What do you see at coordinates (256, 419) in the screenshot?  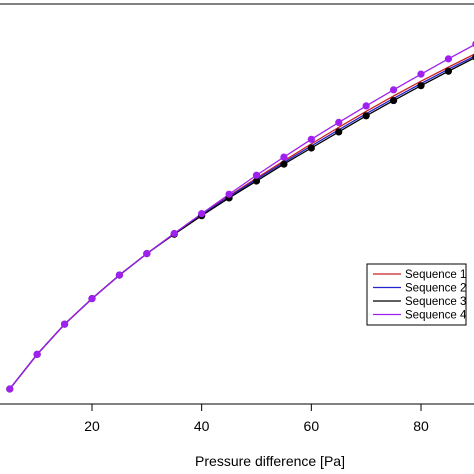 I see `x-axis: 20 40 60 80` at bounding box center [256, 419].